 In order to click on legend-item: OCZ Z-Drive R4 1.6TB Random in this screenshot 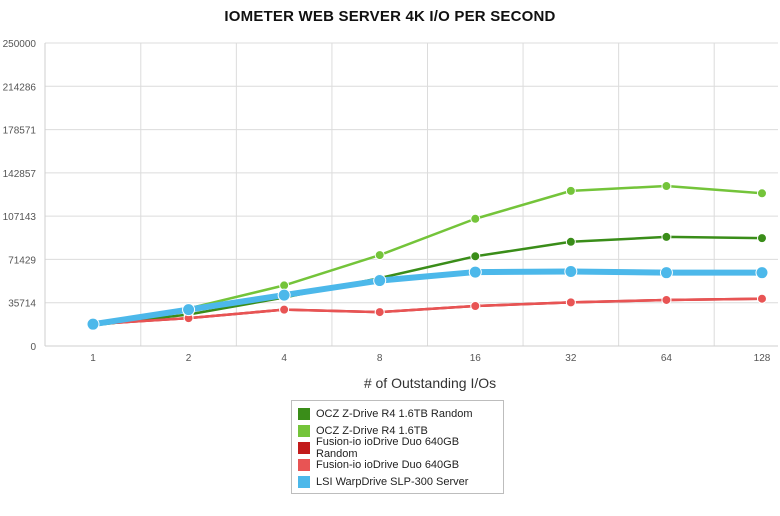, I will do `click(397, 413)`.